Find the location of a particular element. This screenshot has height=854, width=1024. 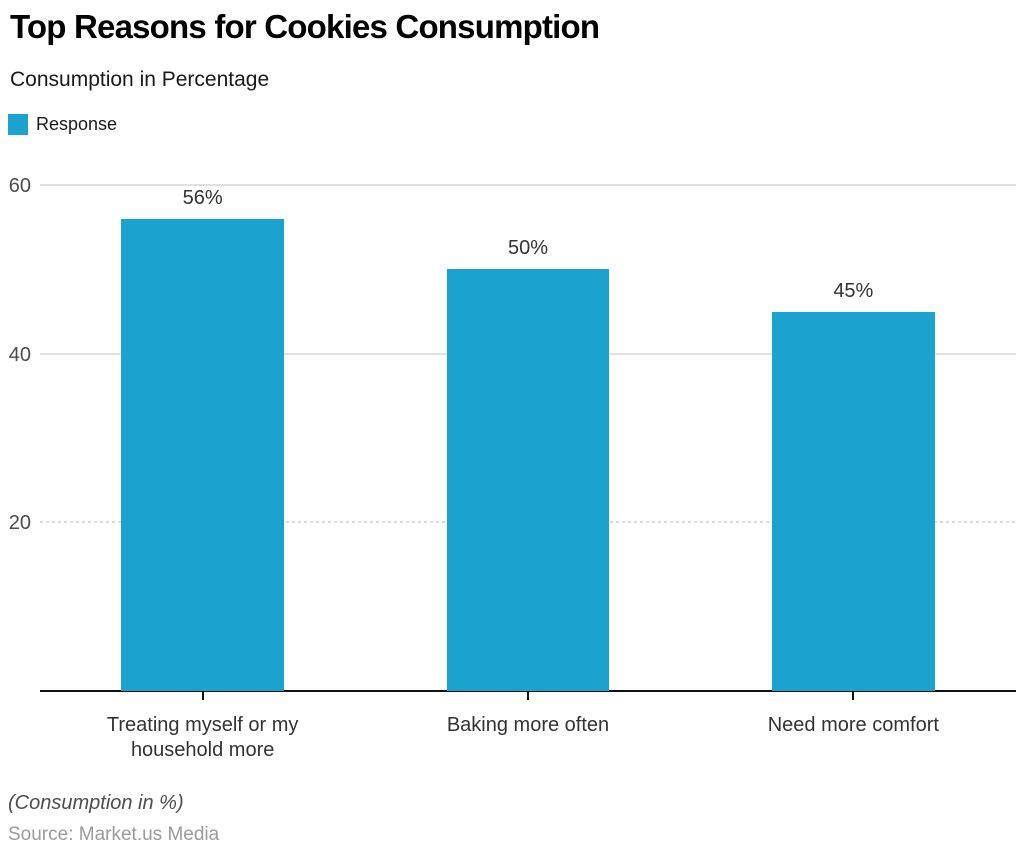

bar-value-label: 45% is located at coordinates (853, 290).